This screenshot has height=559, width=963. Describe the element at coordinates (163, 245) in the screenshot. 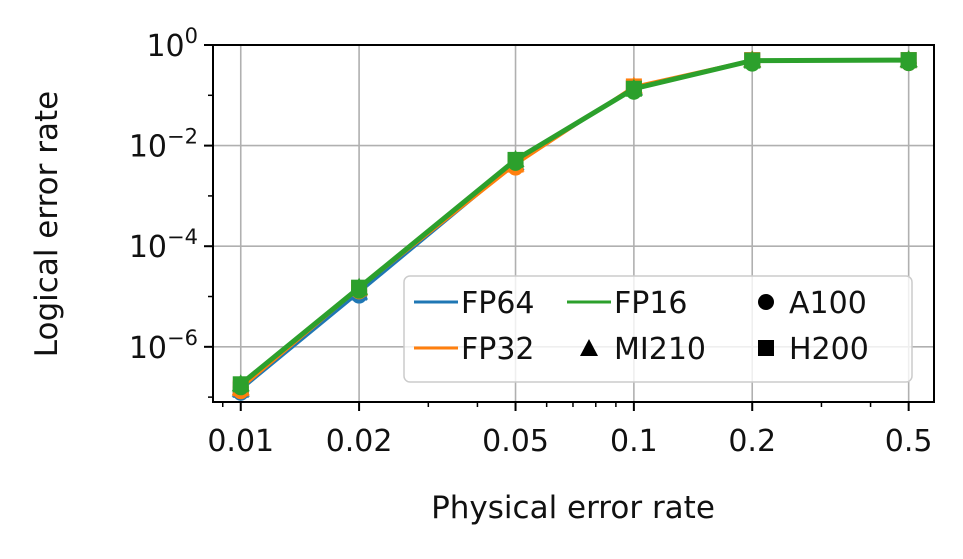

I see `y-tick-label: 10⁻⁴` at that location.